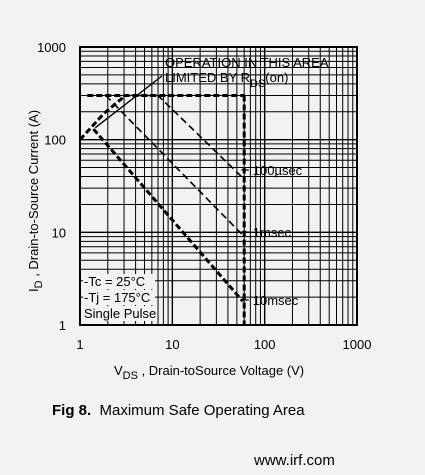 Image resolution: width=425 pixels, height=475 pixels. Describe the element at coordinates (265, 344) in the screenshot. I see `x-tick-label: 100` at that location.